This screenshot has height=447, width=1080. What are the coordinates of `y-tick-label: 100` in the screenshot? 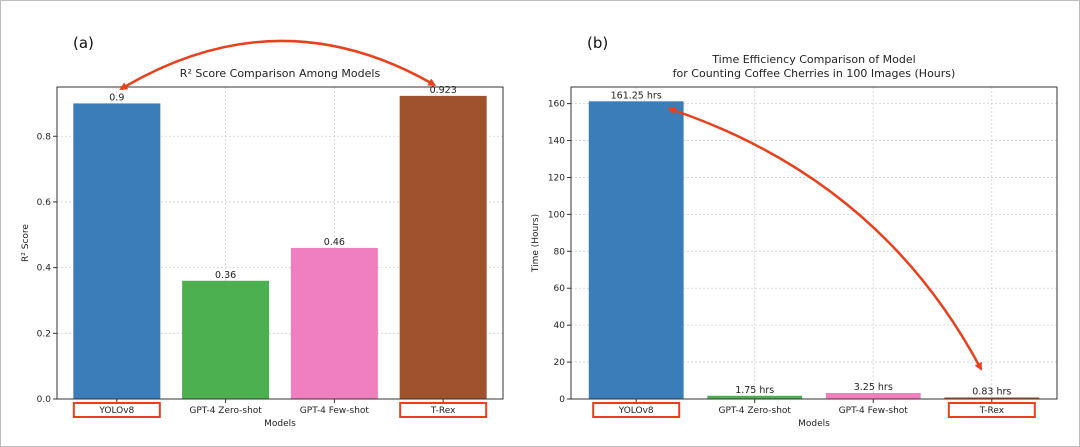 It's located at (556, 215).